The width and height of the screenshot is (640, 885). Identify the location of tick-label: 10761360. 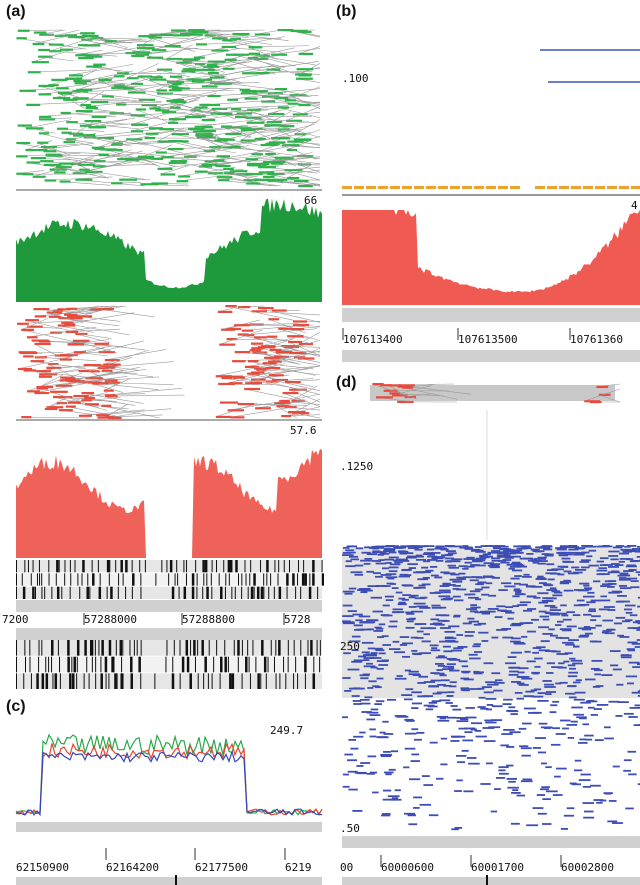
(596, 339).